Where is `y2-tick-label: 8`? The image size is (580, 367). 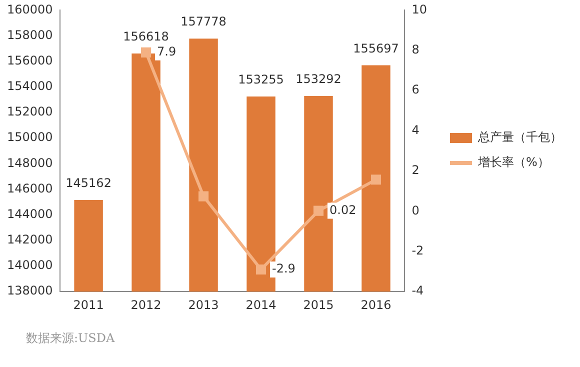 y2-tick-label: 8 is located at coordinates (416, 49).